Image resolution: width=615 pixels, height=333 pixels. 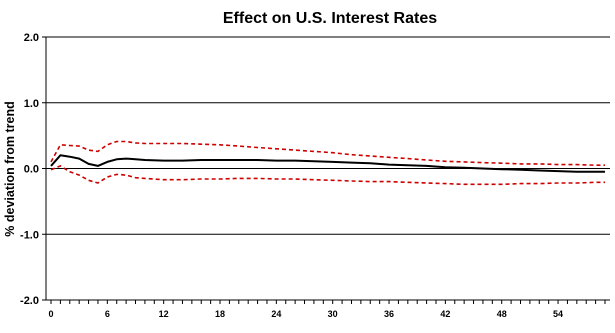 I want to click on x-tick-label: 18, so click(x=220, y=314).